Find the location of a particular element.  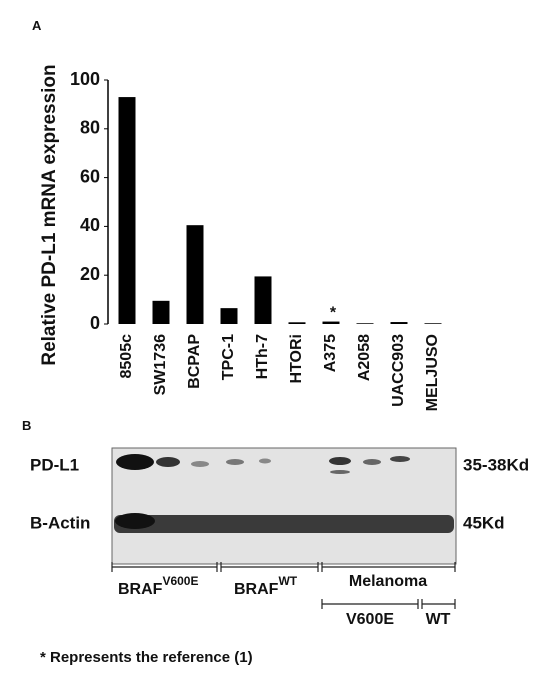

x-tick-label: SW1736 is located at coordinates (160, 364).